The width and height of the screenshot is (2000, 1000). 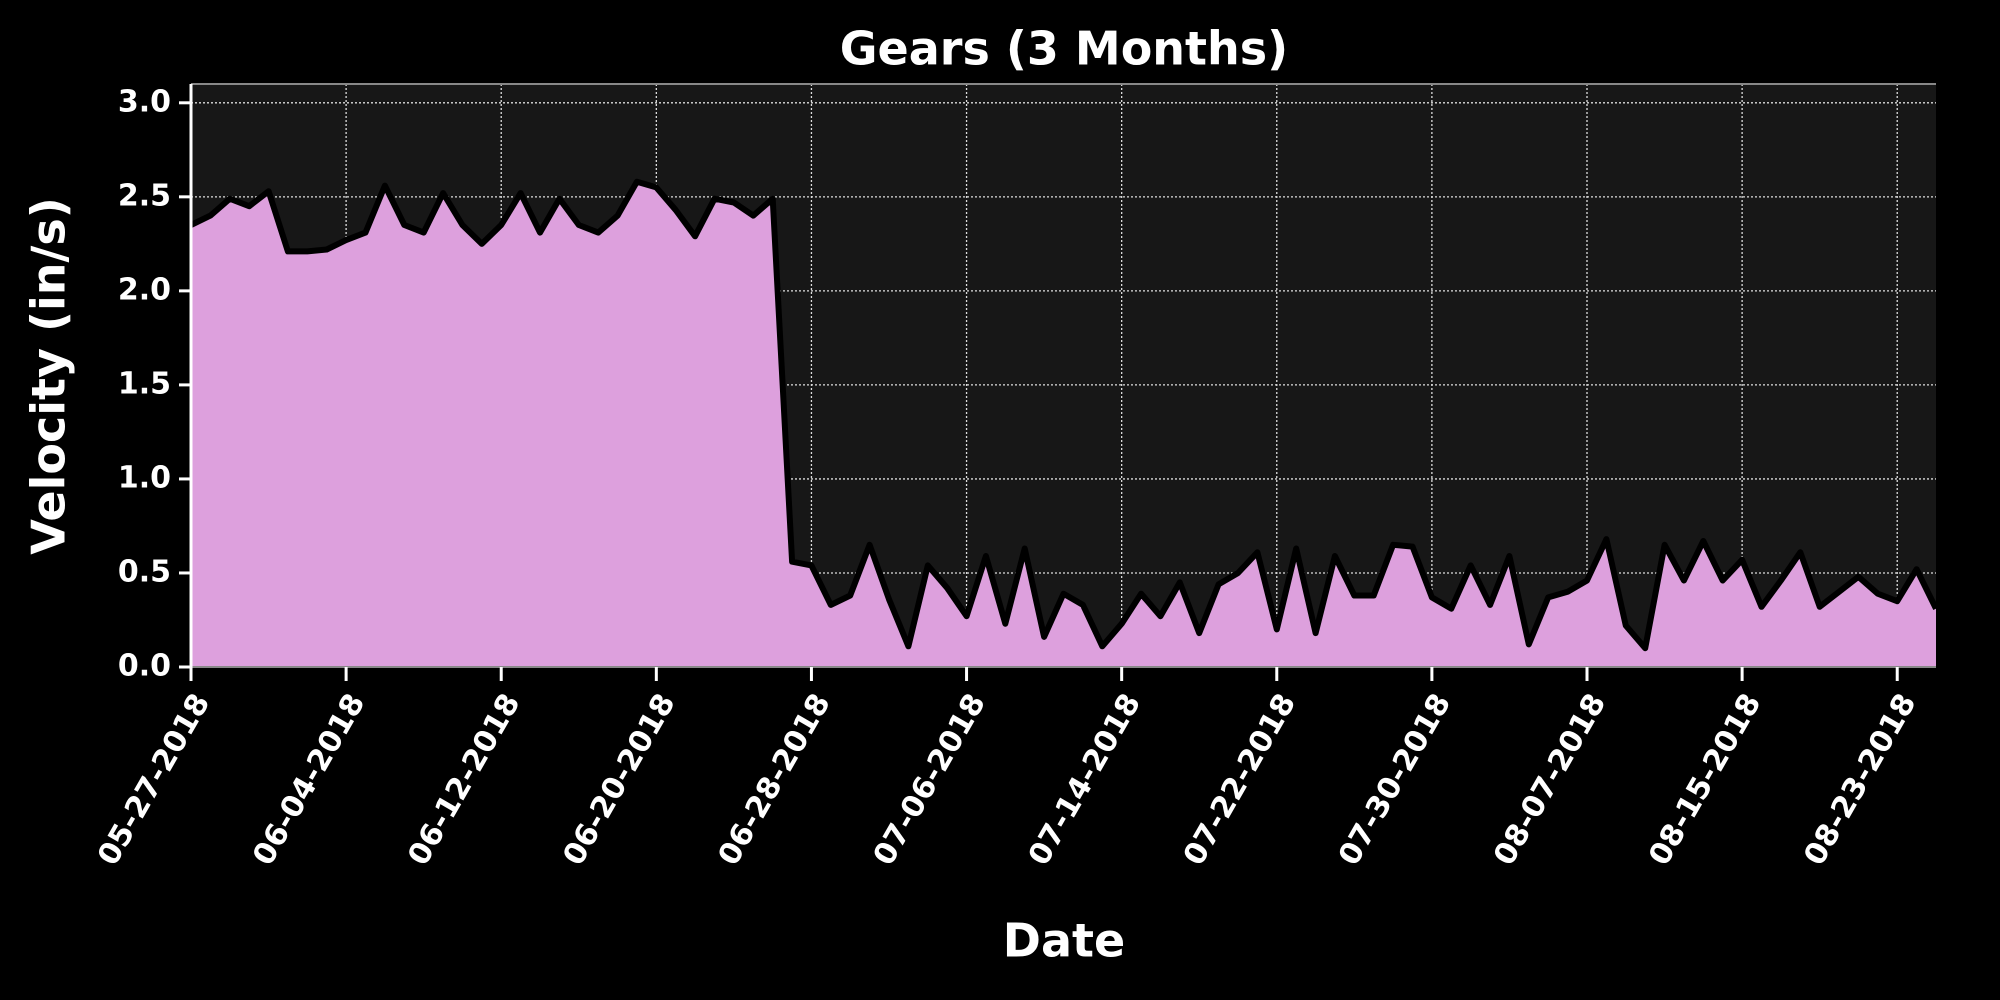 I want to click on x-axis-label: Date, so click(x=1064, y=941).